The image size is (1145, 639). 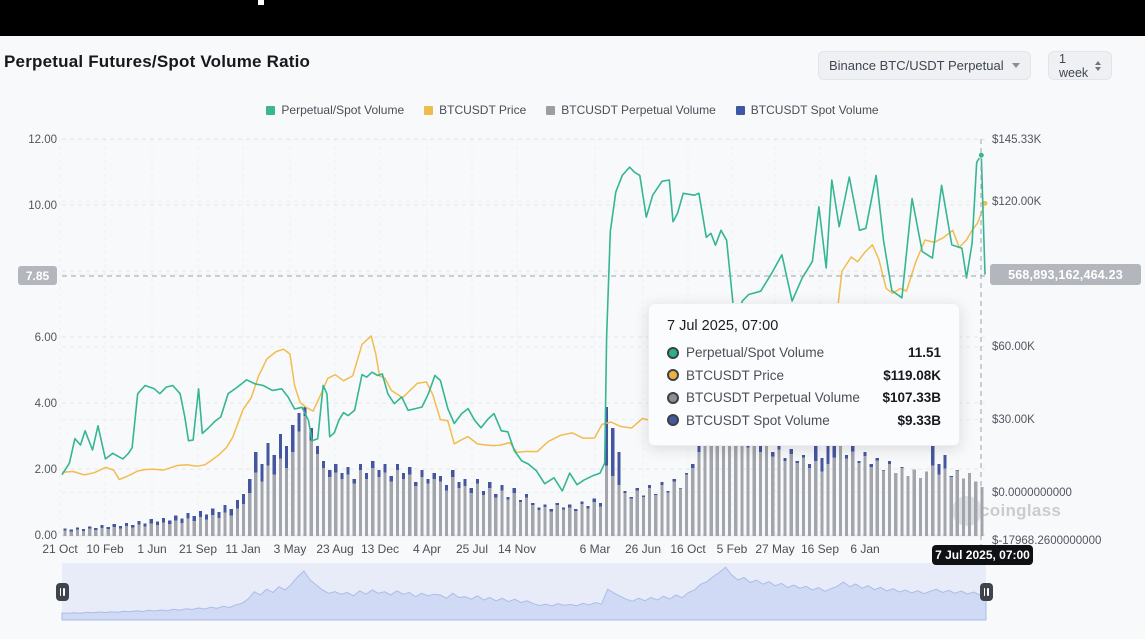 I want to click on y-axis-label-right: $60.00K, so click(x=1013, y=347).